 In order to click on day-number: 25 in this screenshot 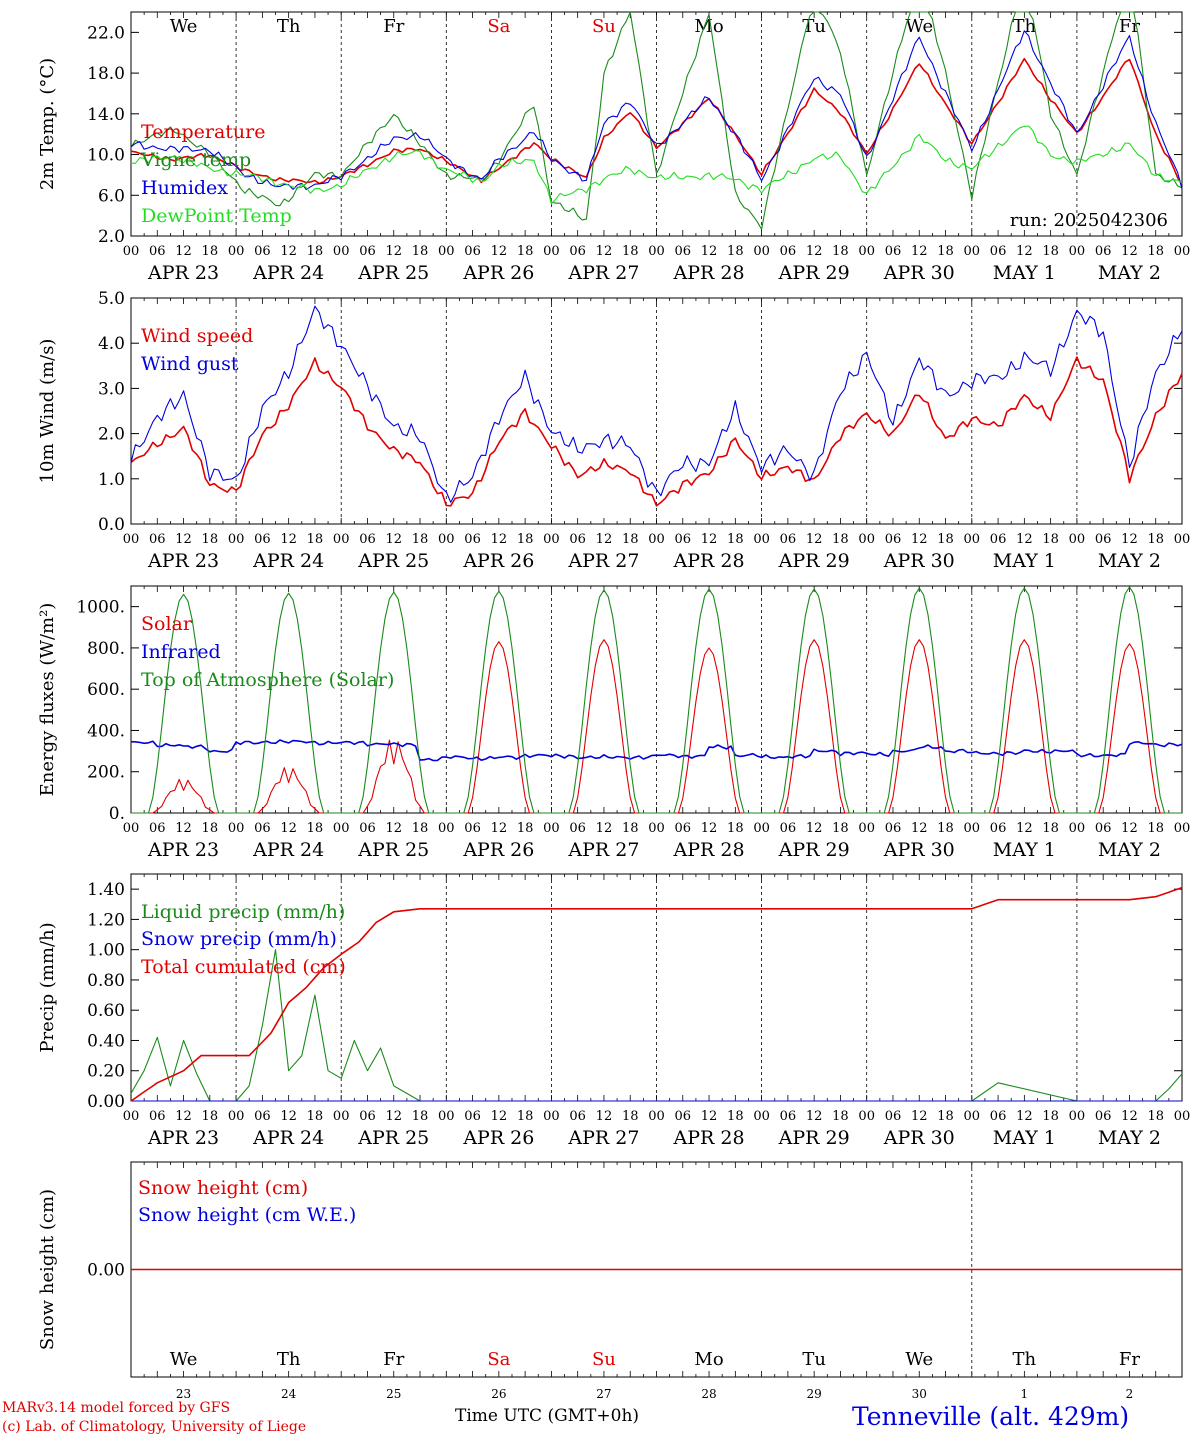, I will do `click(393, 1393)`.